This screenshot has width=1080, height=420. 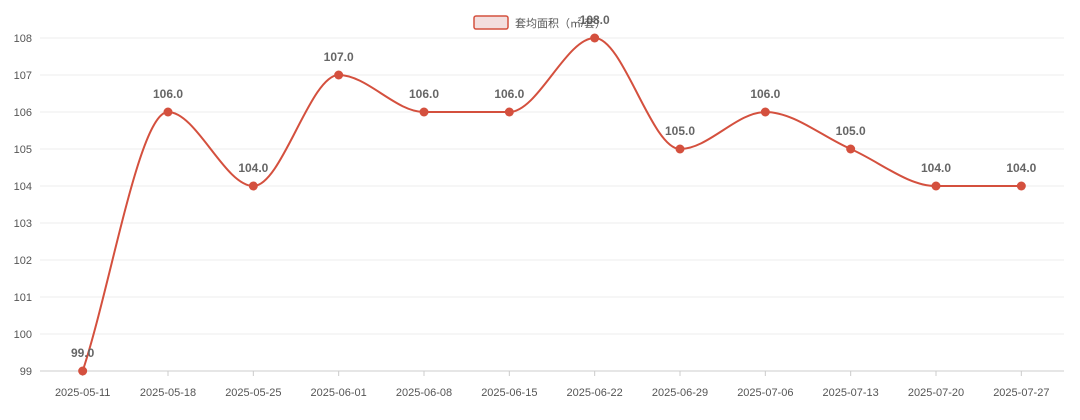 I want to click on y-tick-label: 99, so click(x=26, y=372).